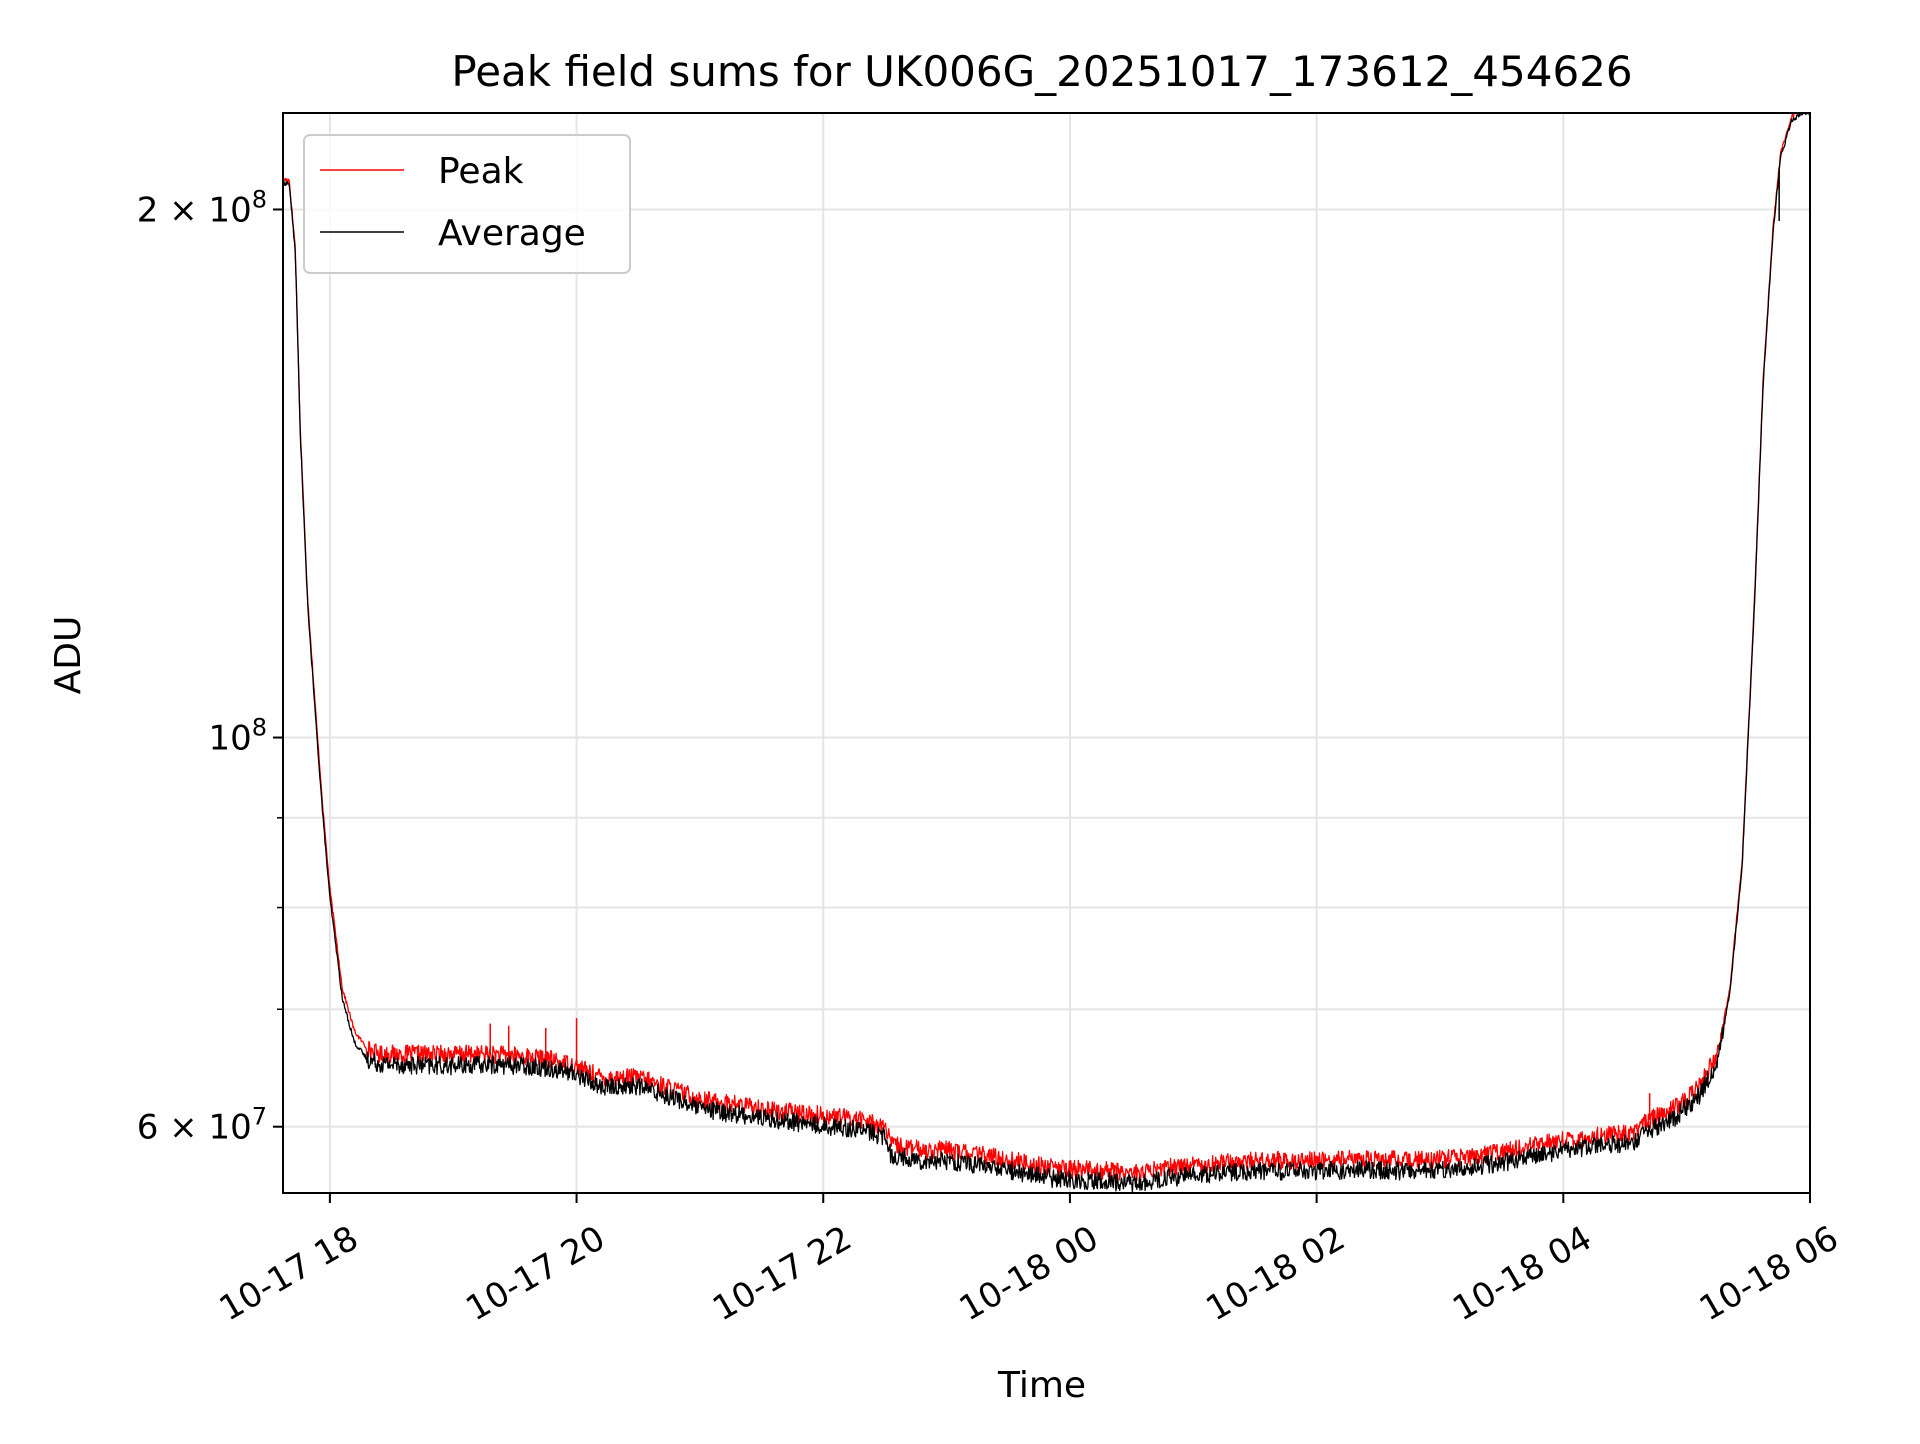 The height and width of the screenshot is (1444, 1920). I want to click on y-tick-label: 108, so click(237, 736).